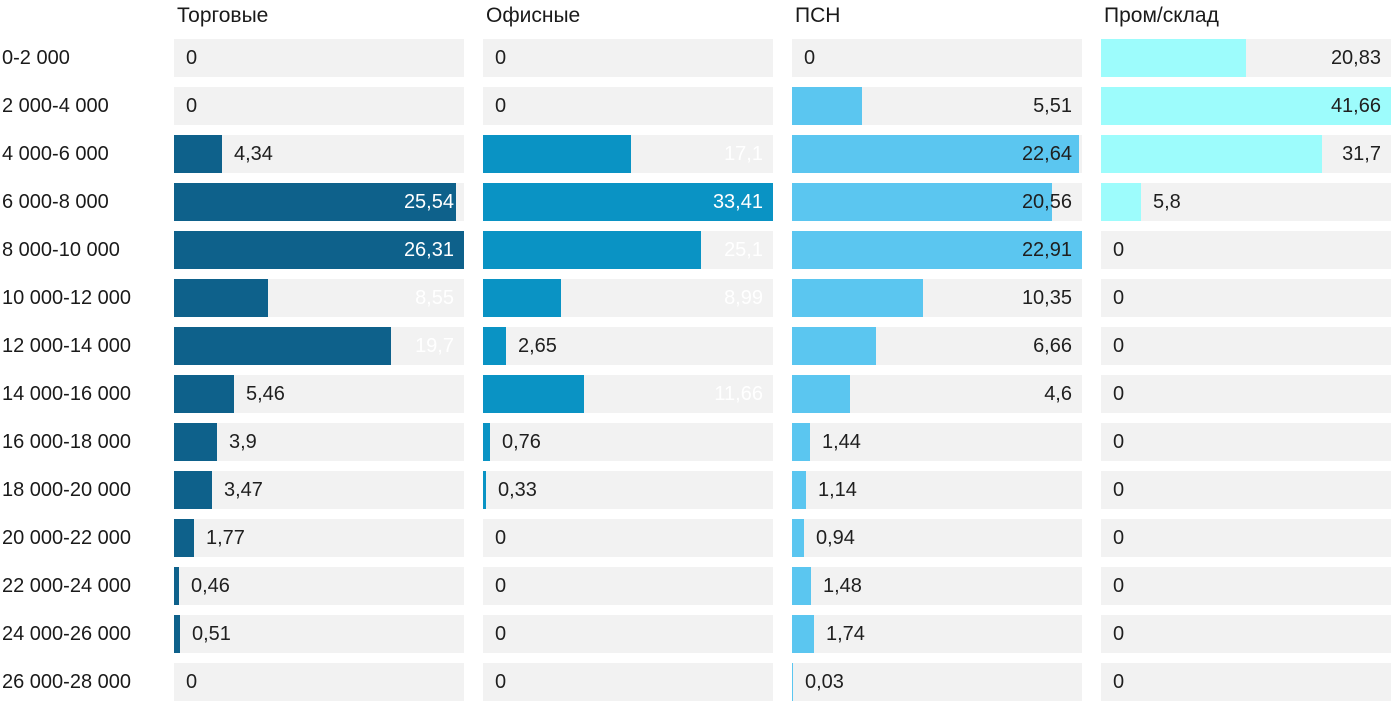 This screenshot has width=1400, height=718. I want to click on column-header: Пром/склад, so click(1161, 15).